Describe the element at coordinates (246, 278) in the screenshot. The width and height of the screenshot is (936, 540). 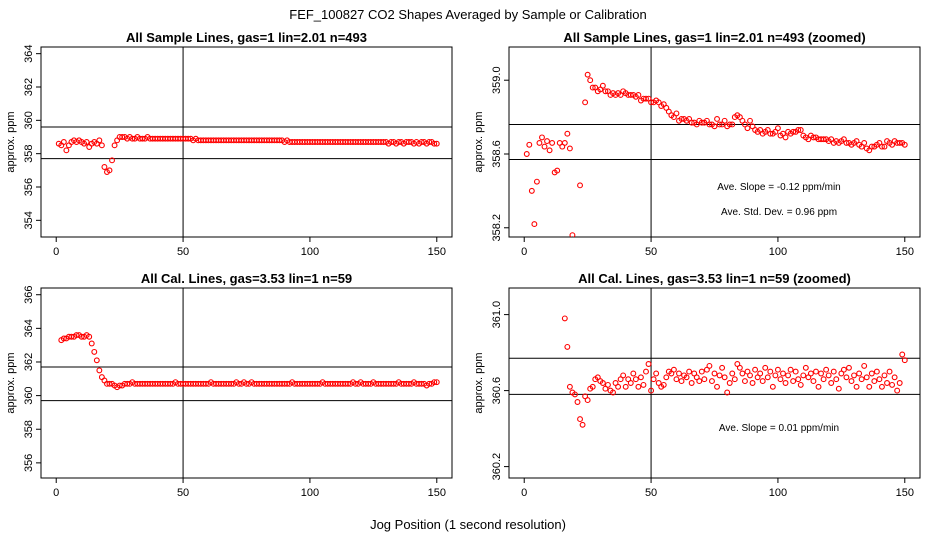
I see `chart-title: All Cal. Lines, gas=3.53 lin=1 n=59` at that location.